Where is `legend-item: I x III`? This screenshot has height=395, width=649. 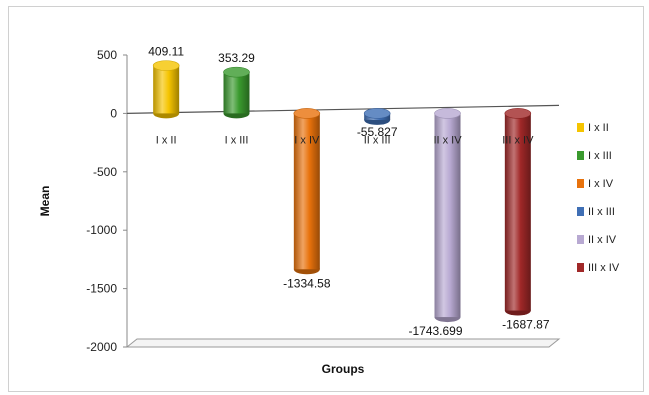 legend-item: I x III is located at coordinates (594, 156).